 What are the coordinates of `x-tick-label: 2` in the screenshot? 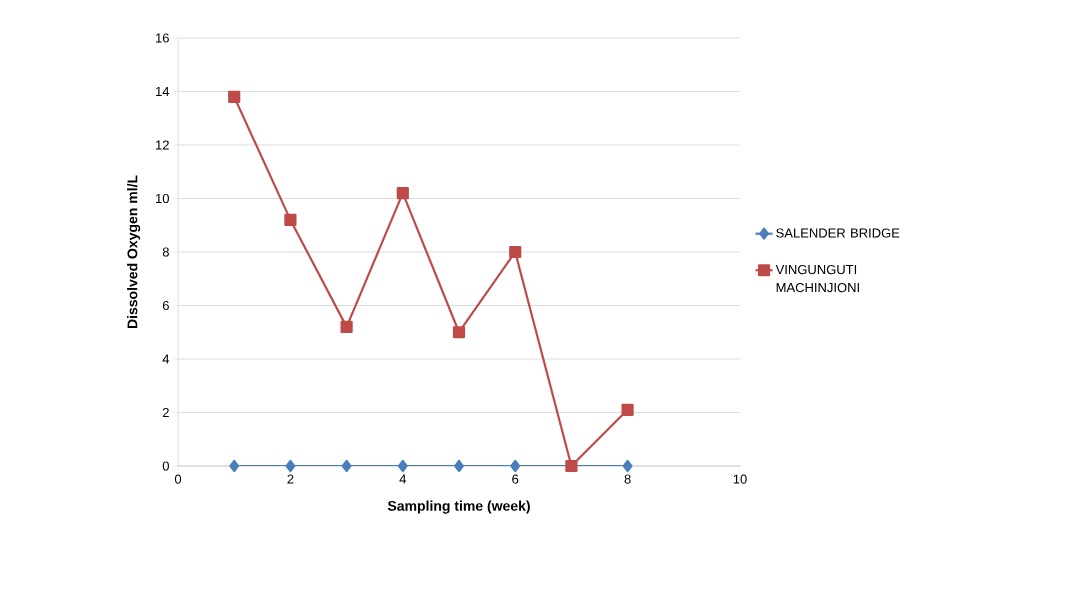 It's located at (290, 479).